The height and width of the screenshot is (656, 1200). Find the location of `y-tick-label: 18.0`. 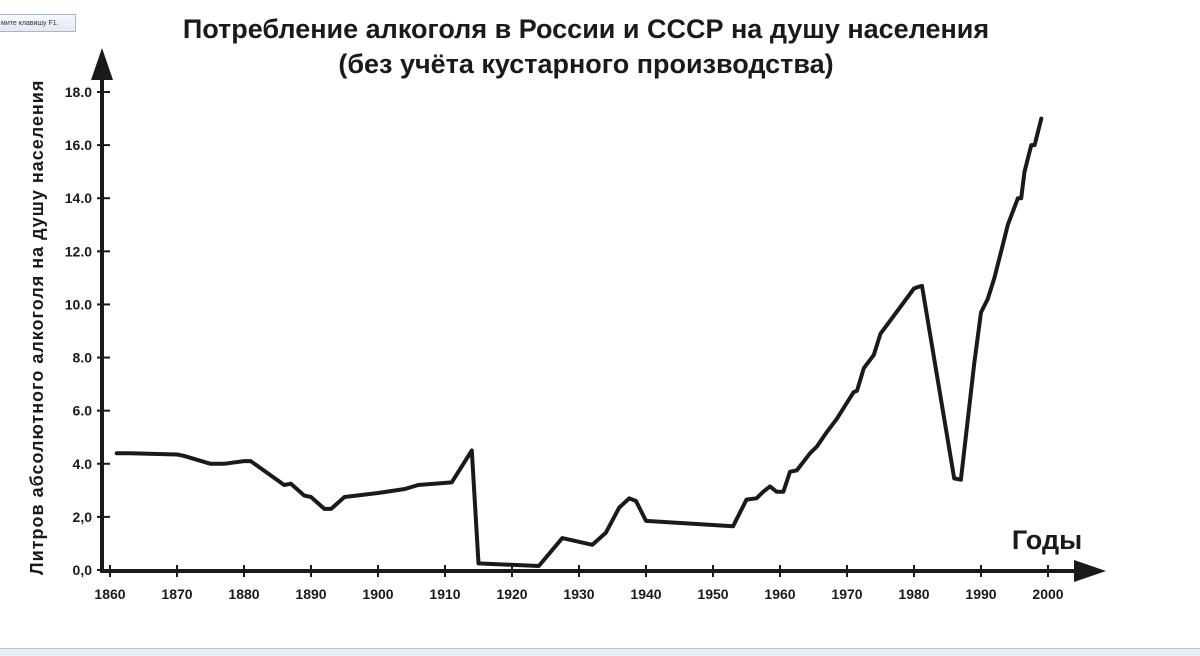

y-tick-label: 18.0 is located at coordinates (78, 92).